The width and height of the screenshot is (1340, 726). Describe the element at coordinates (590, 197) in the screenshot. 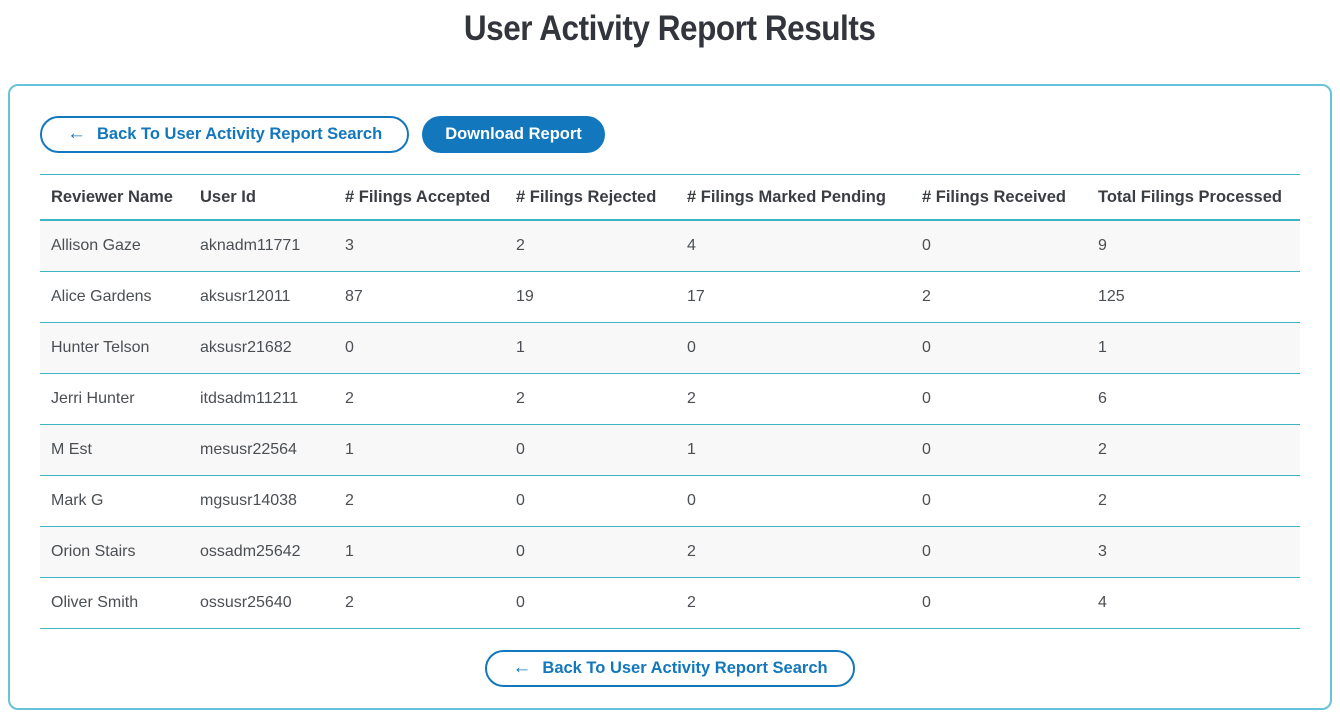

I see `column-header: # Filings Rejected` at that location.